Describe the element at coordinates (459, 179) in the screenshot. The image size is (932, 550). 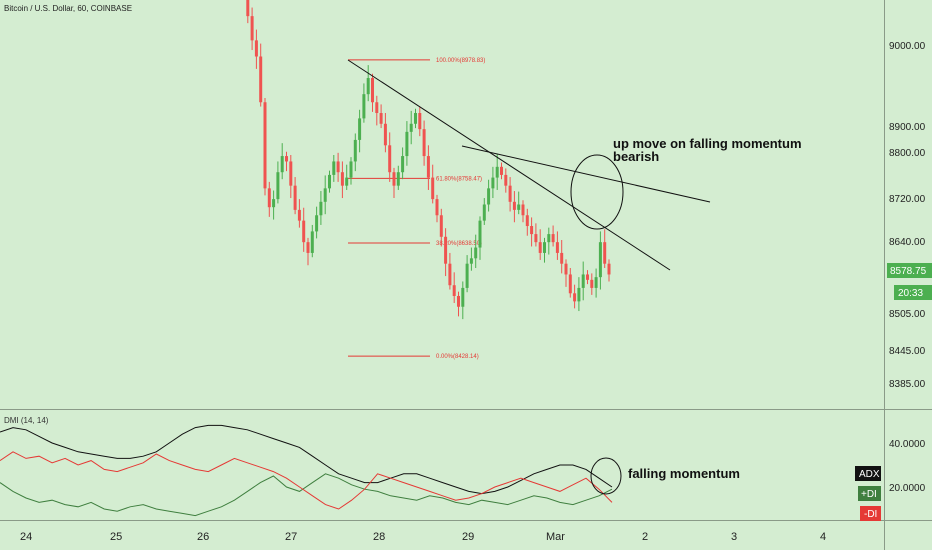
I see `fib-level-label: 61.80%(8758.47)` at that location.